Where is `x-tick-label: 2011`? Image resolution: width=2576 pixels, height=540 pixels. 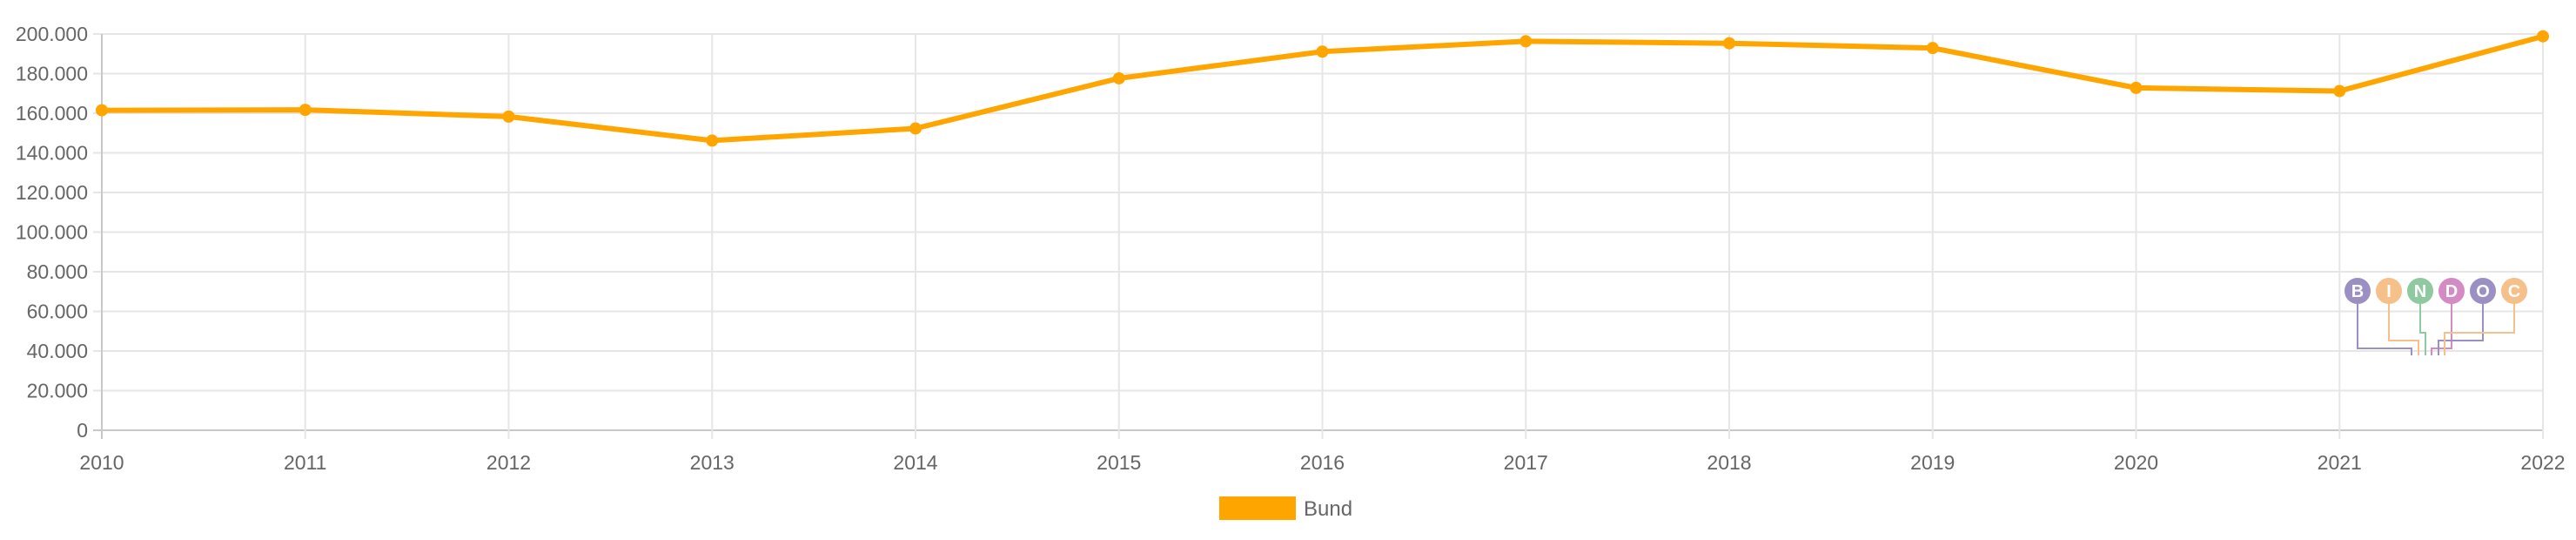 x-tick-label: 2011 is located at coordinates (305, 462).